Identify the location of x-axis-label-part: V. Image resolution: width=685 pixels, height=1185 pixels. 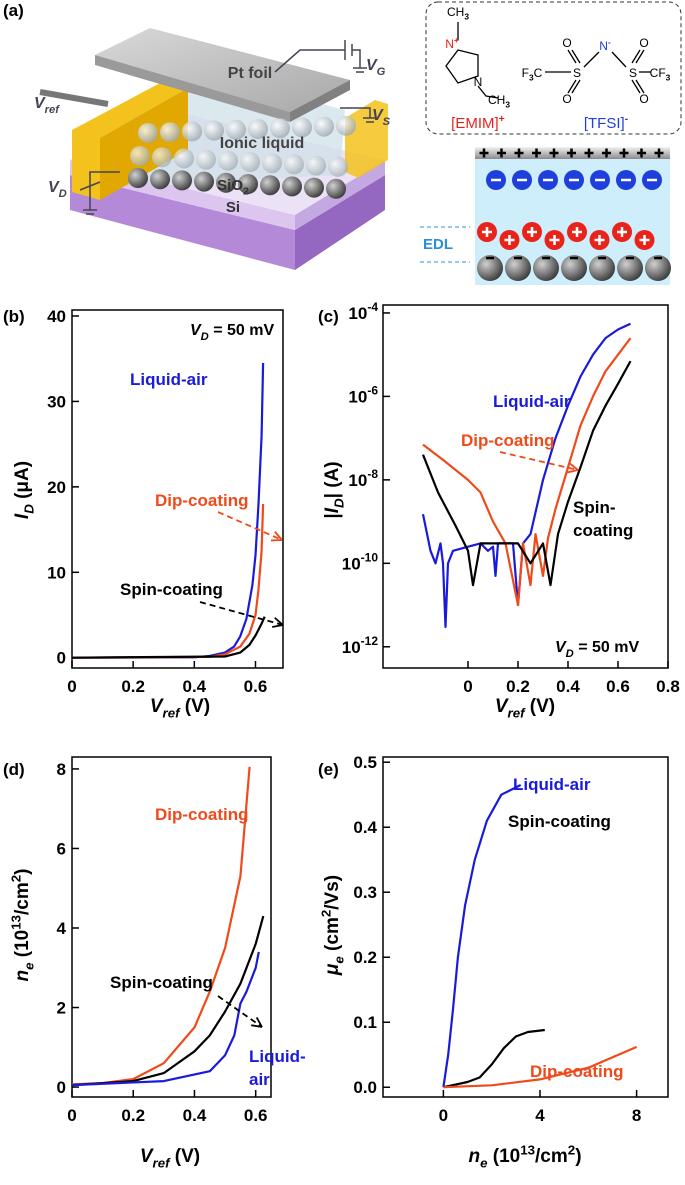
(147, 1156).